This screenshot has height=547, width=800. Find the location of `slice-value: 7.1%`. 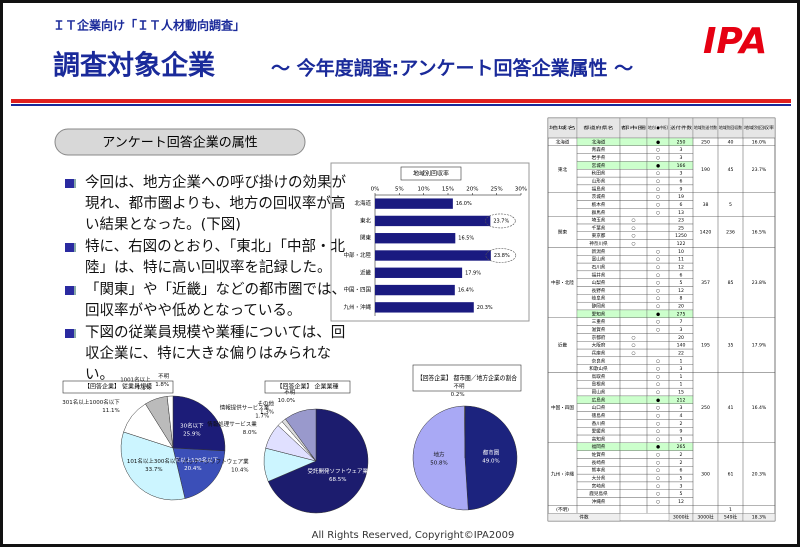

slice-value: 7.1% is located at coordinates (144, 389).